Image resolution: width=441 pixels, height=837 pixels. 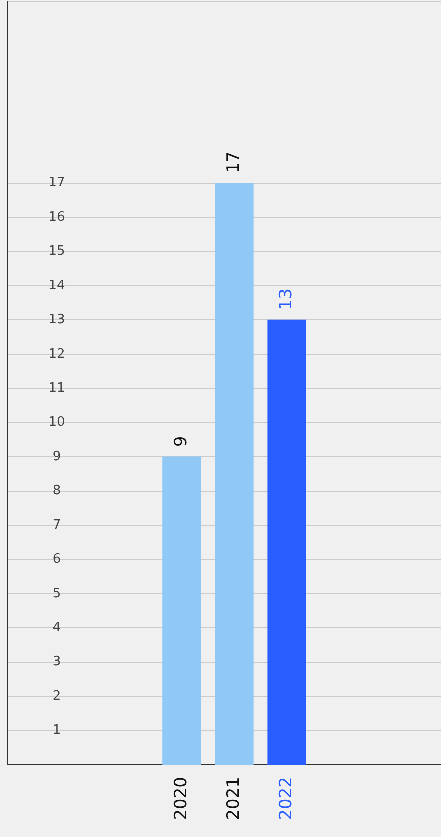 I want to click on y-tick-label: 10, so click(x=57, y=422).